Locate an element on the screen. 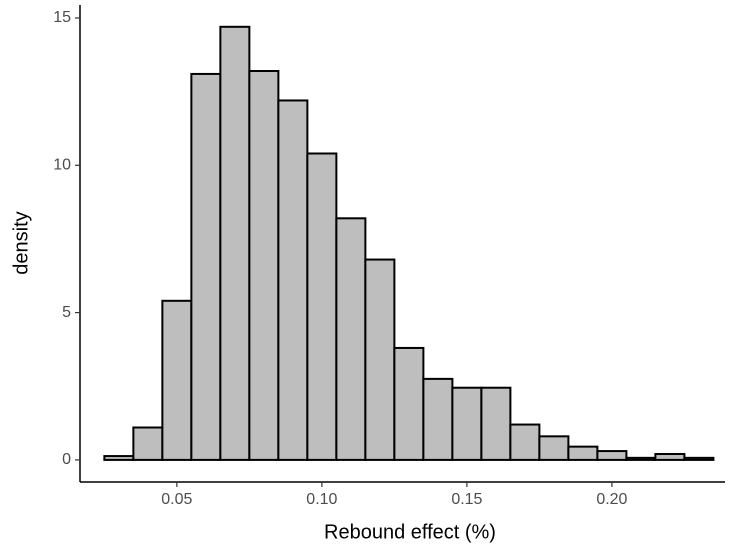 The image size is (733, 548). y-tick-label: 15 is located at coordinates (62, 17).